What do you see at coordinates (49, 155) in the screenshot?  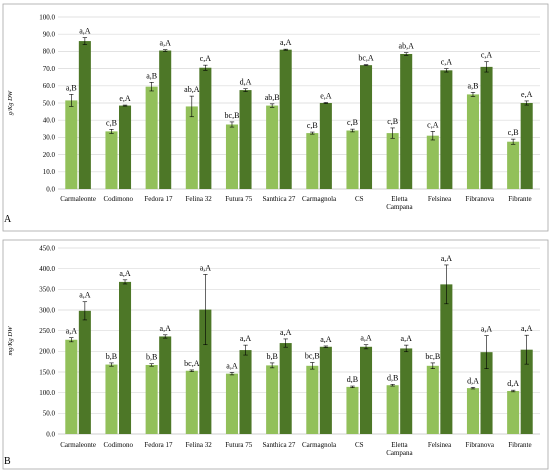 I see `y-tick-label: 20.0` at bounding box center [49, 155].